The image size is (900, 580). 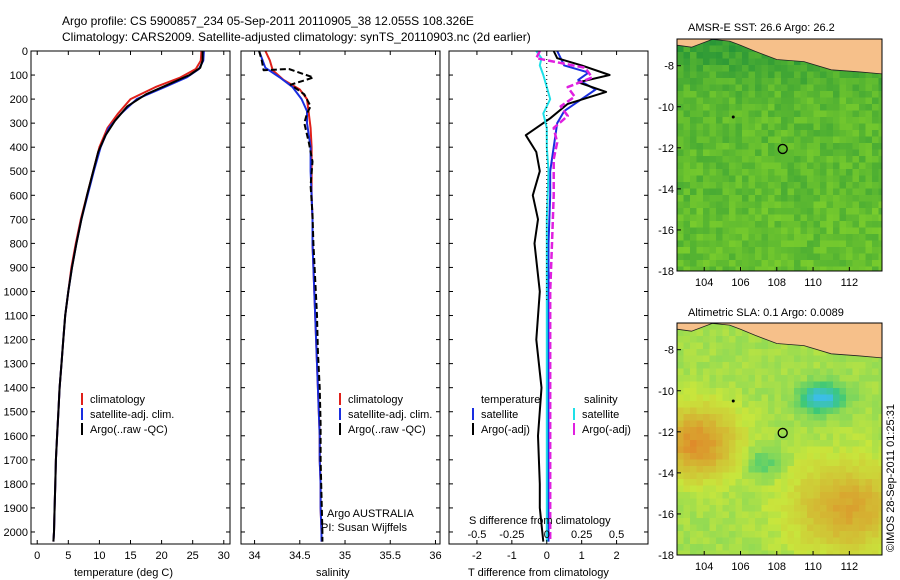 I want to click on lon-tick-label: 106, so click(x=740, y=567).